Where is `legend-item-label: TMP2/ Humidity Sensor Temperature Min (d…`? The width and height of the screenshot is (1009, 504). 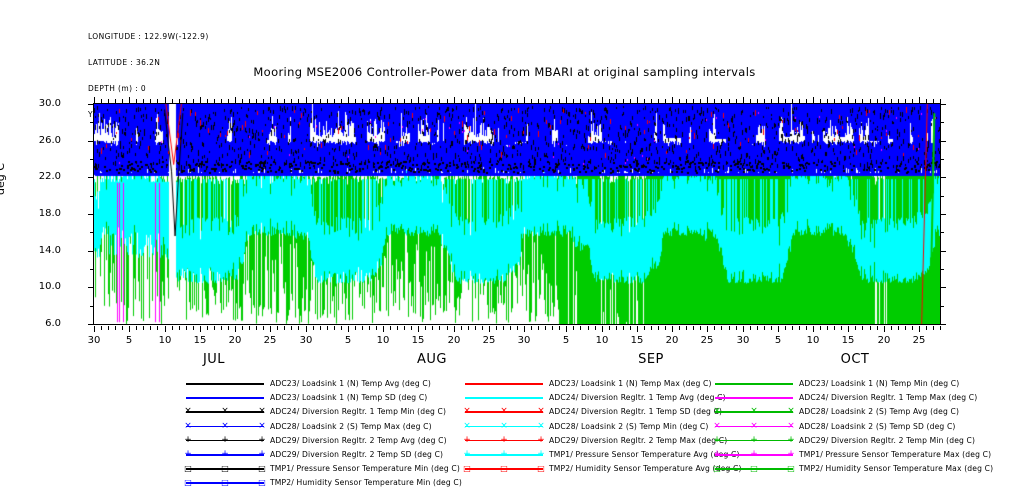 legend-item-label: TMP2/ Humidity Sensor Temperature Min (d… is located at coordinates (366, 483).